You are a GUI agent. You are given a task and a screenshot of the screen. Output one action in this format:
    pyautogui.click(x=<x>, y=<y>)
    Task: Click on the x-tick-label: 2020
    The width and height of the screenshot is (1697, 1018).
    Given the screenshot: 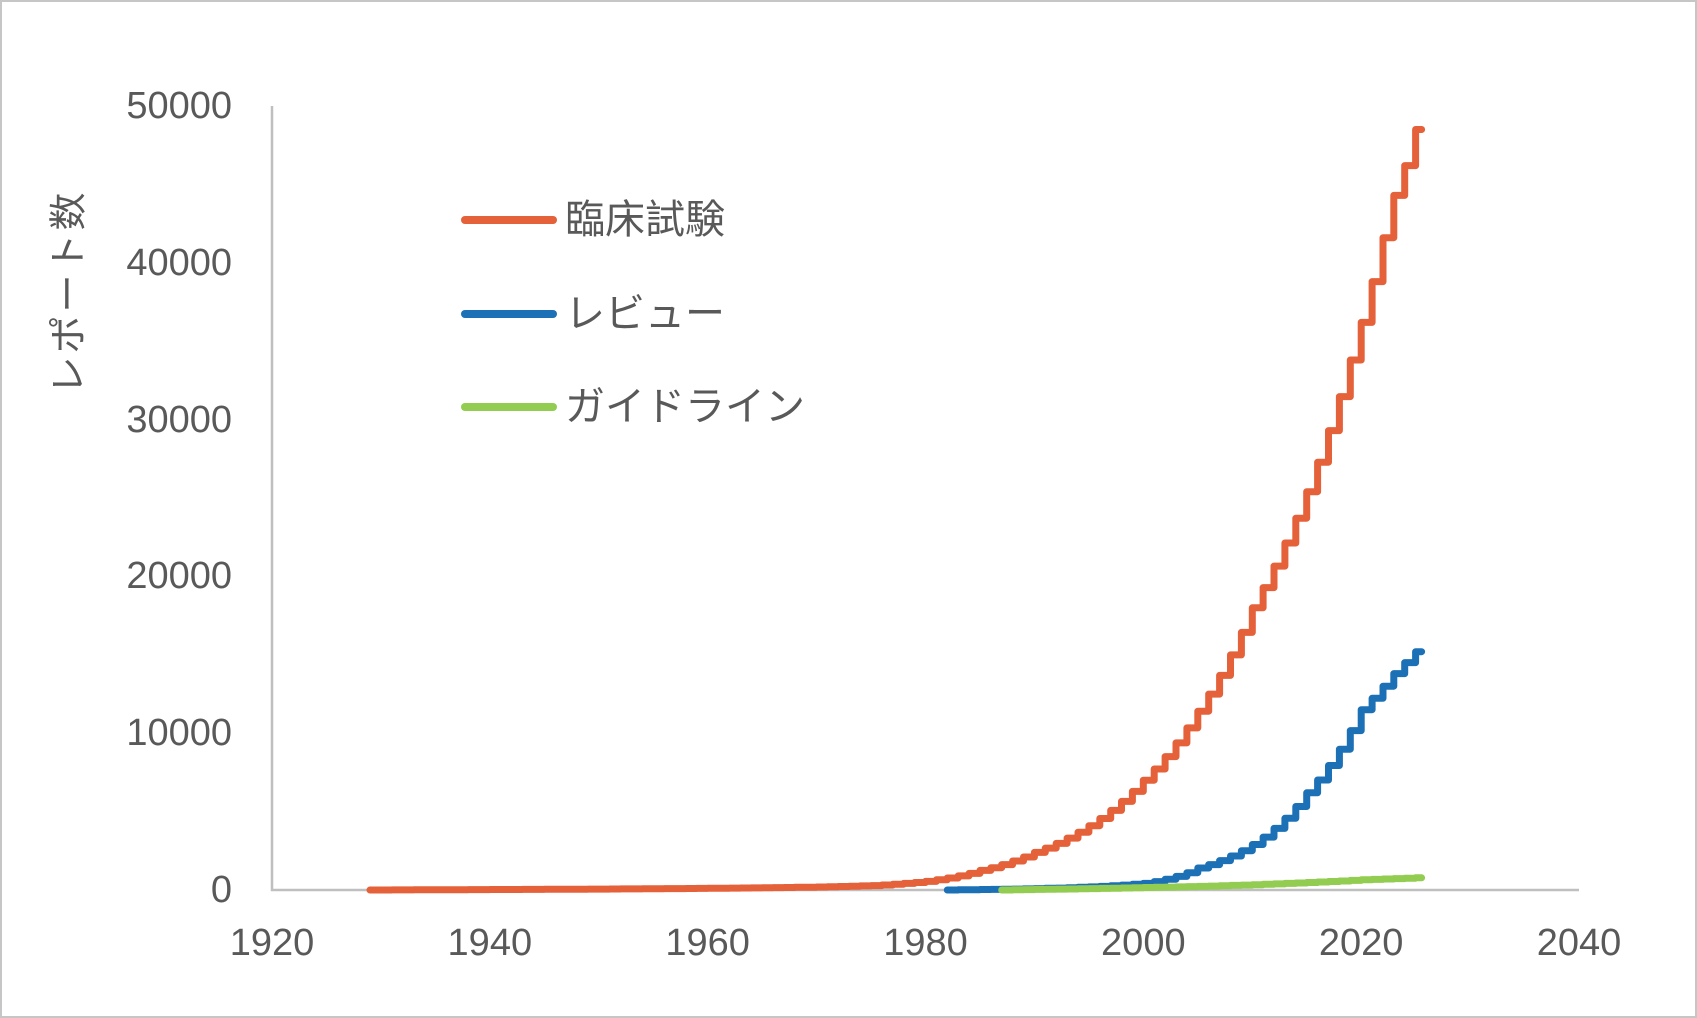 What is the action you would take?
    pyautogui.click(x=1361, y=943)
    